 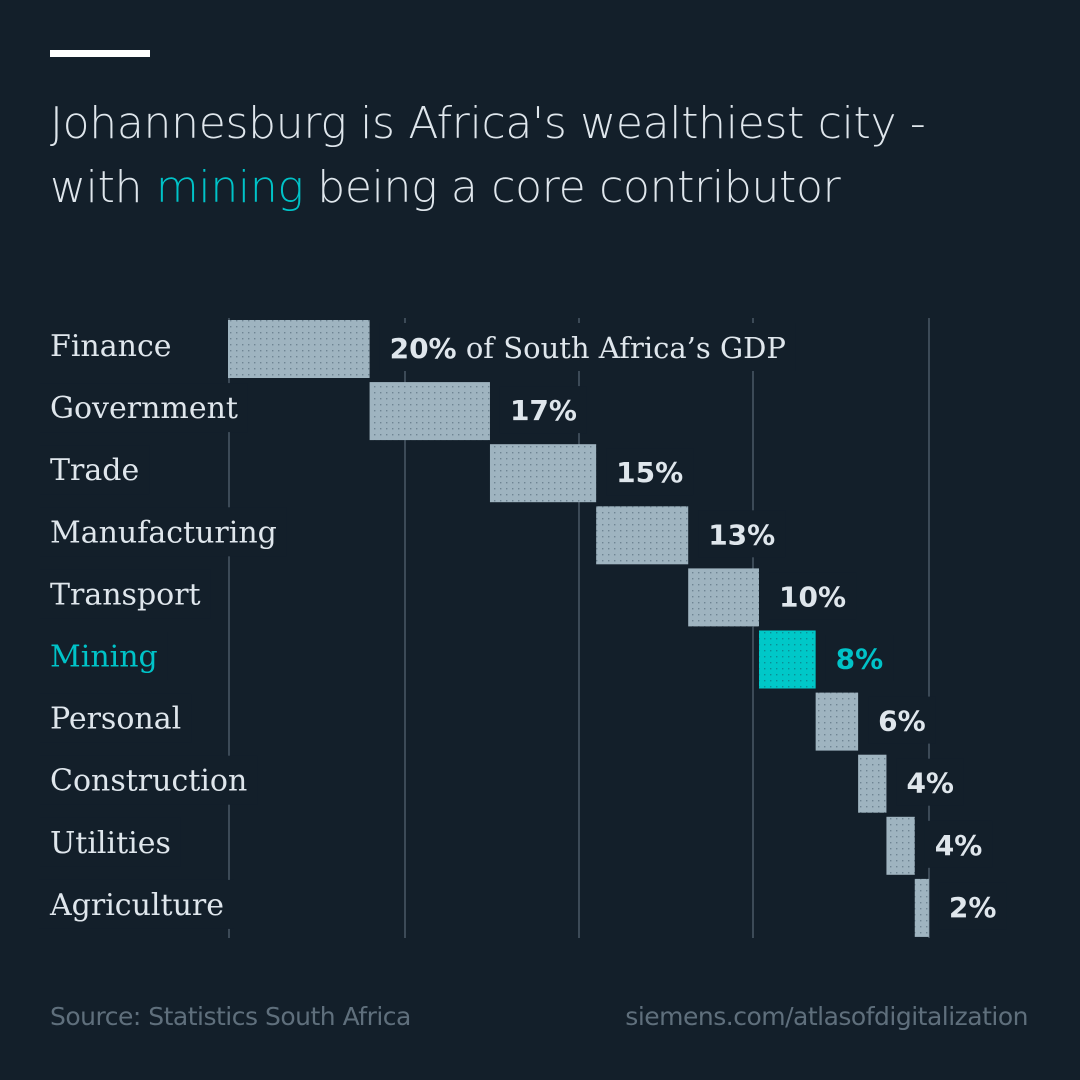 I want to click on bar-personal, so click(x=837, y=721).